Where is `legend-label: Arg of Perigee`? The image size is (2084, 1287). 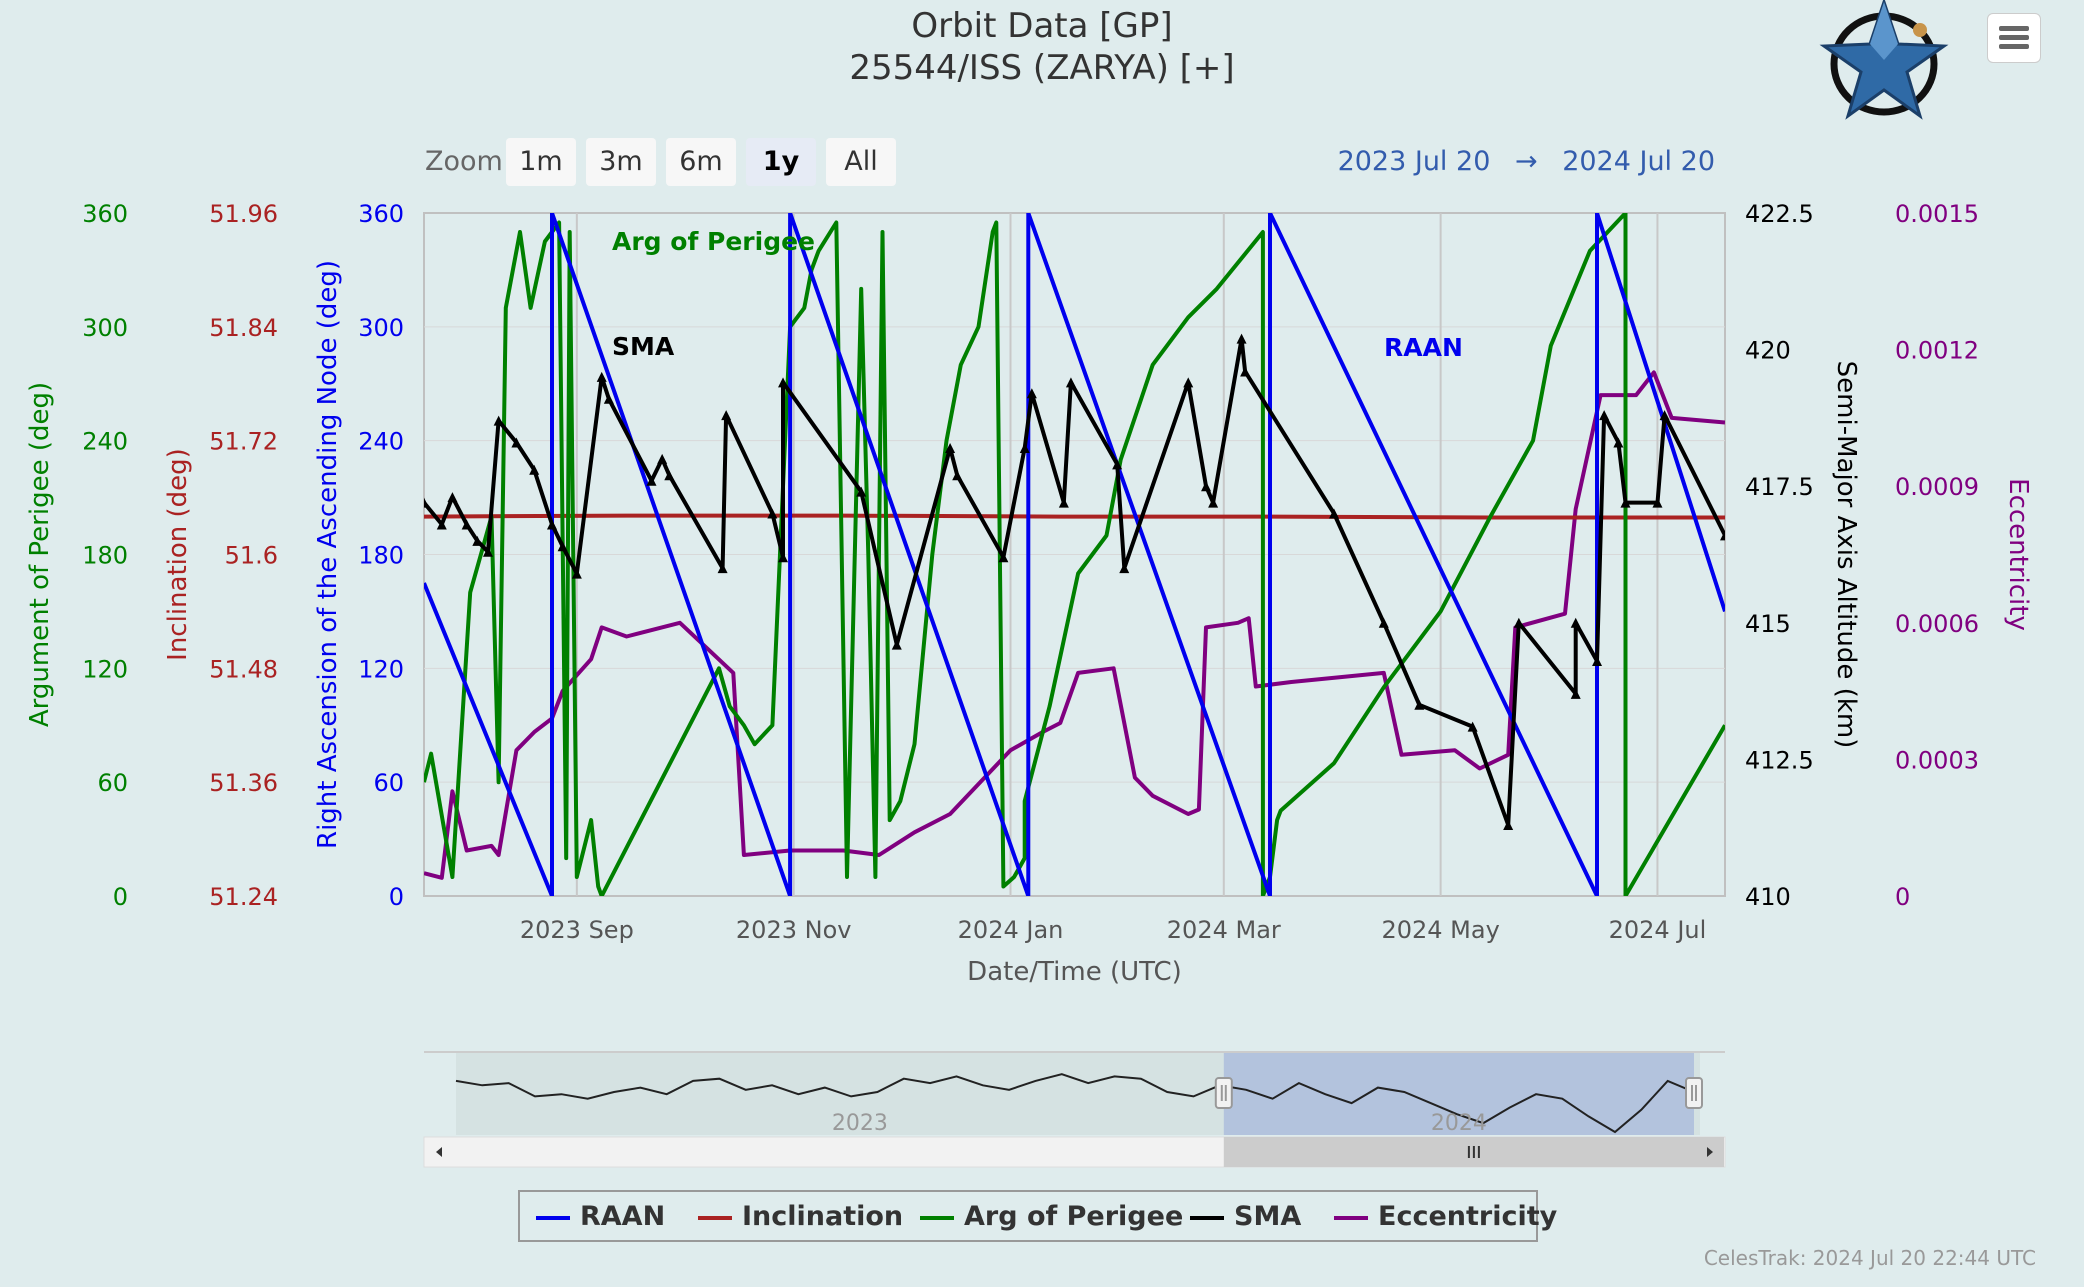
legend-label: Arg of Perigee is located at coordinates (1074, 1216).